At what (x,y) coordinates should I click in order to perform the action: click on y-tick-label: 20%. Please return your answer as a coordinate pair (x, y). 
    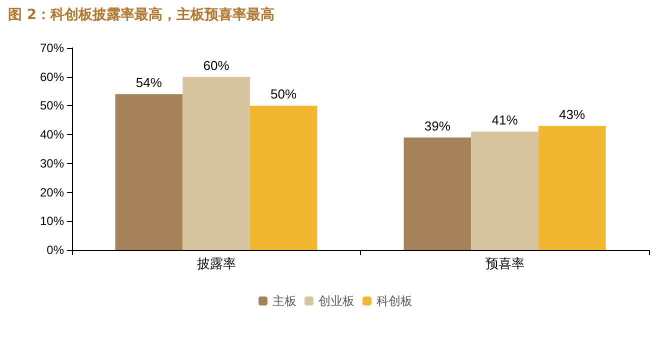
    Looking at the image, I should click on (52, 192).